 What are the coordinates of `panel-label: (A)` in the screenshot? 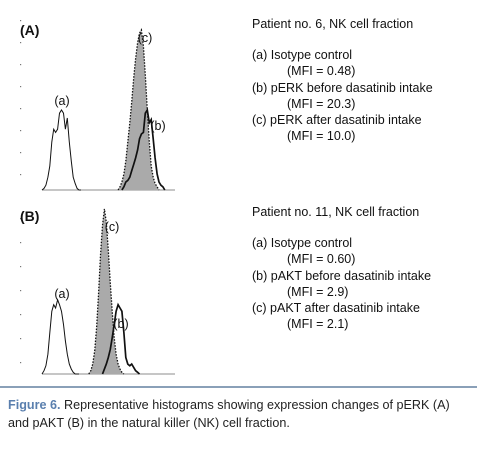 It's located at (29, 30).